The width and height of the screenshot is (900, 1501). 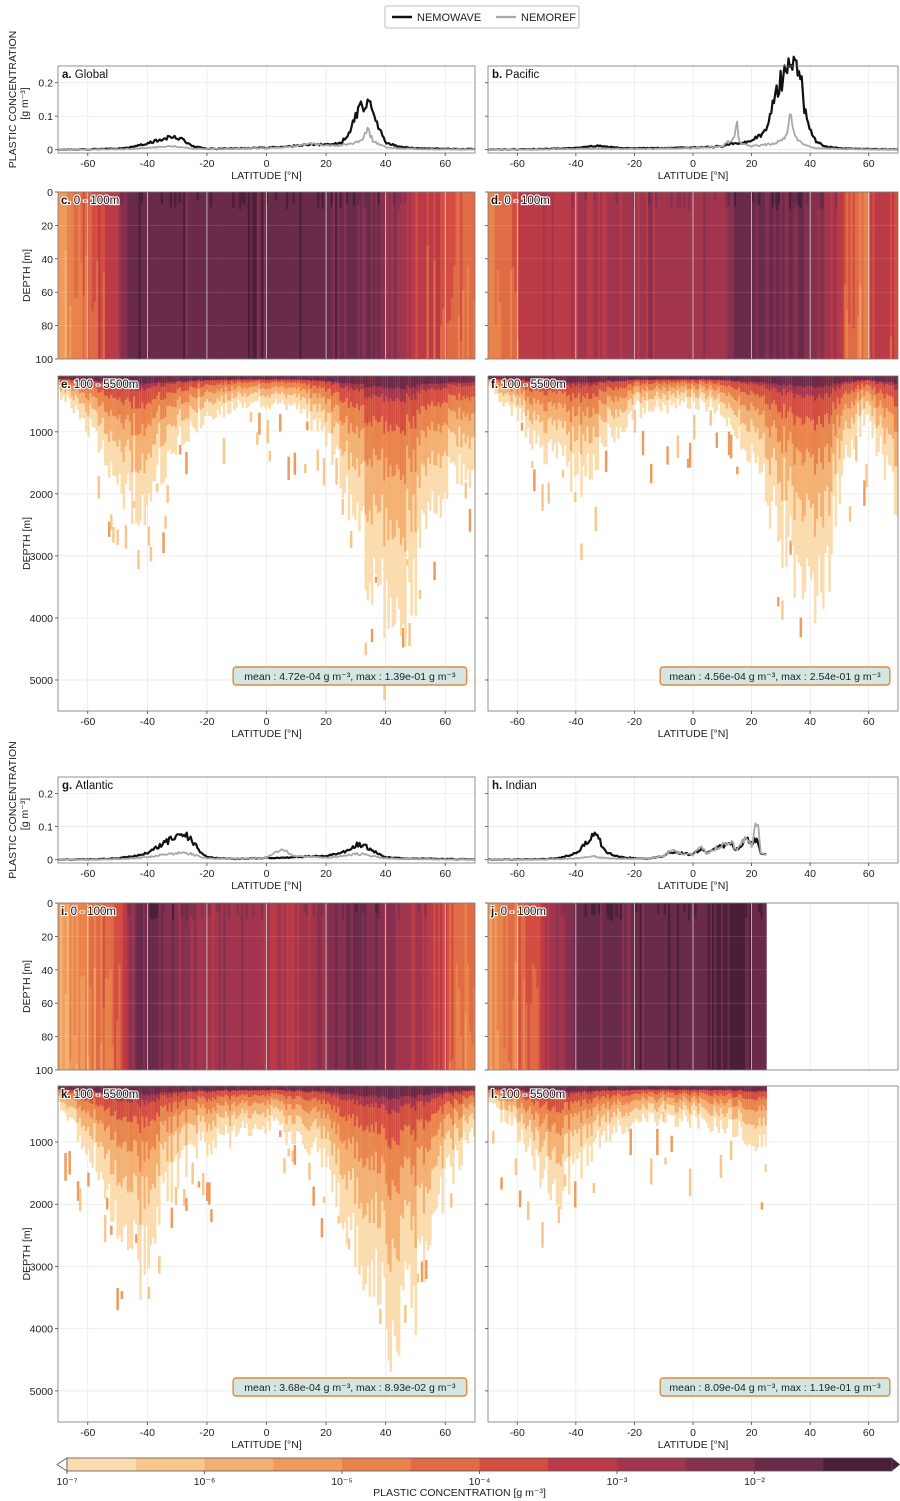 I want to click on deep-panel-0-title: e. 100 - 5500m, so click(x=99, y=385).